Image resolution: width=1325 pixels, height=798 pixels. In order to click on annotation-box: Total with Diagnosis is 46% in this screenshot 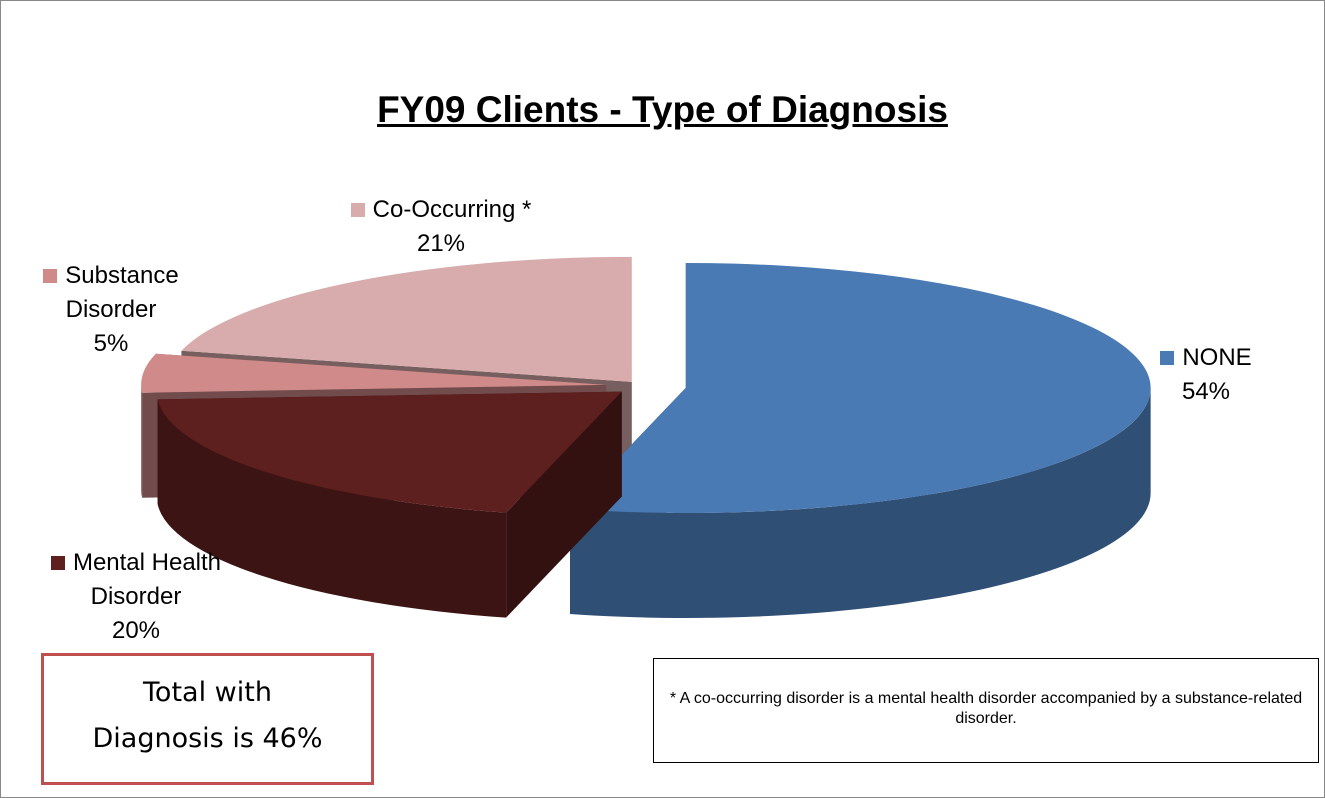, I will do `click(207, 719)`.